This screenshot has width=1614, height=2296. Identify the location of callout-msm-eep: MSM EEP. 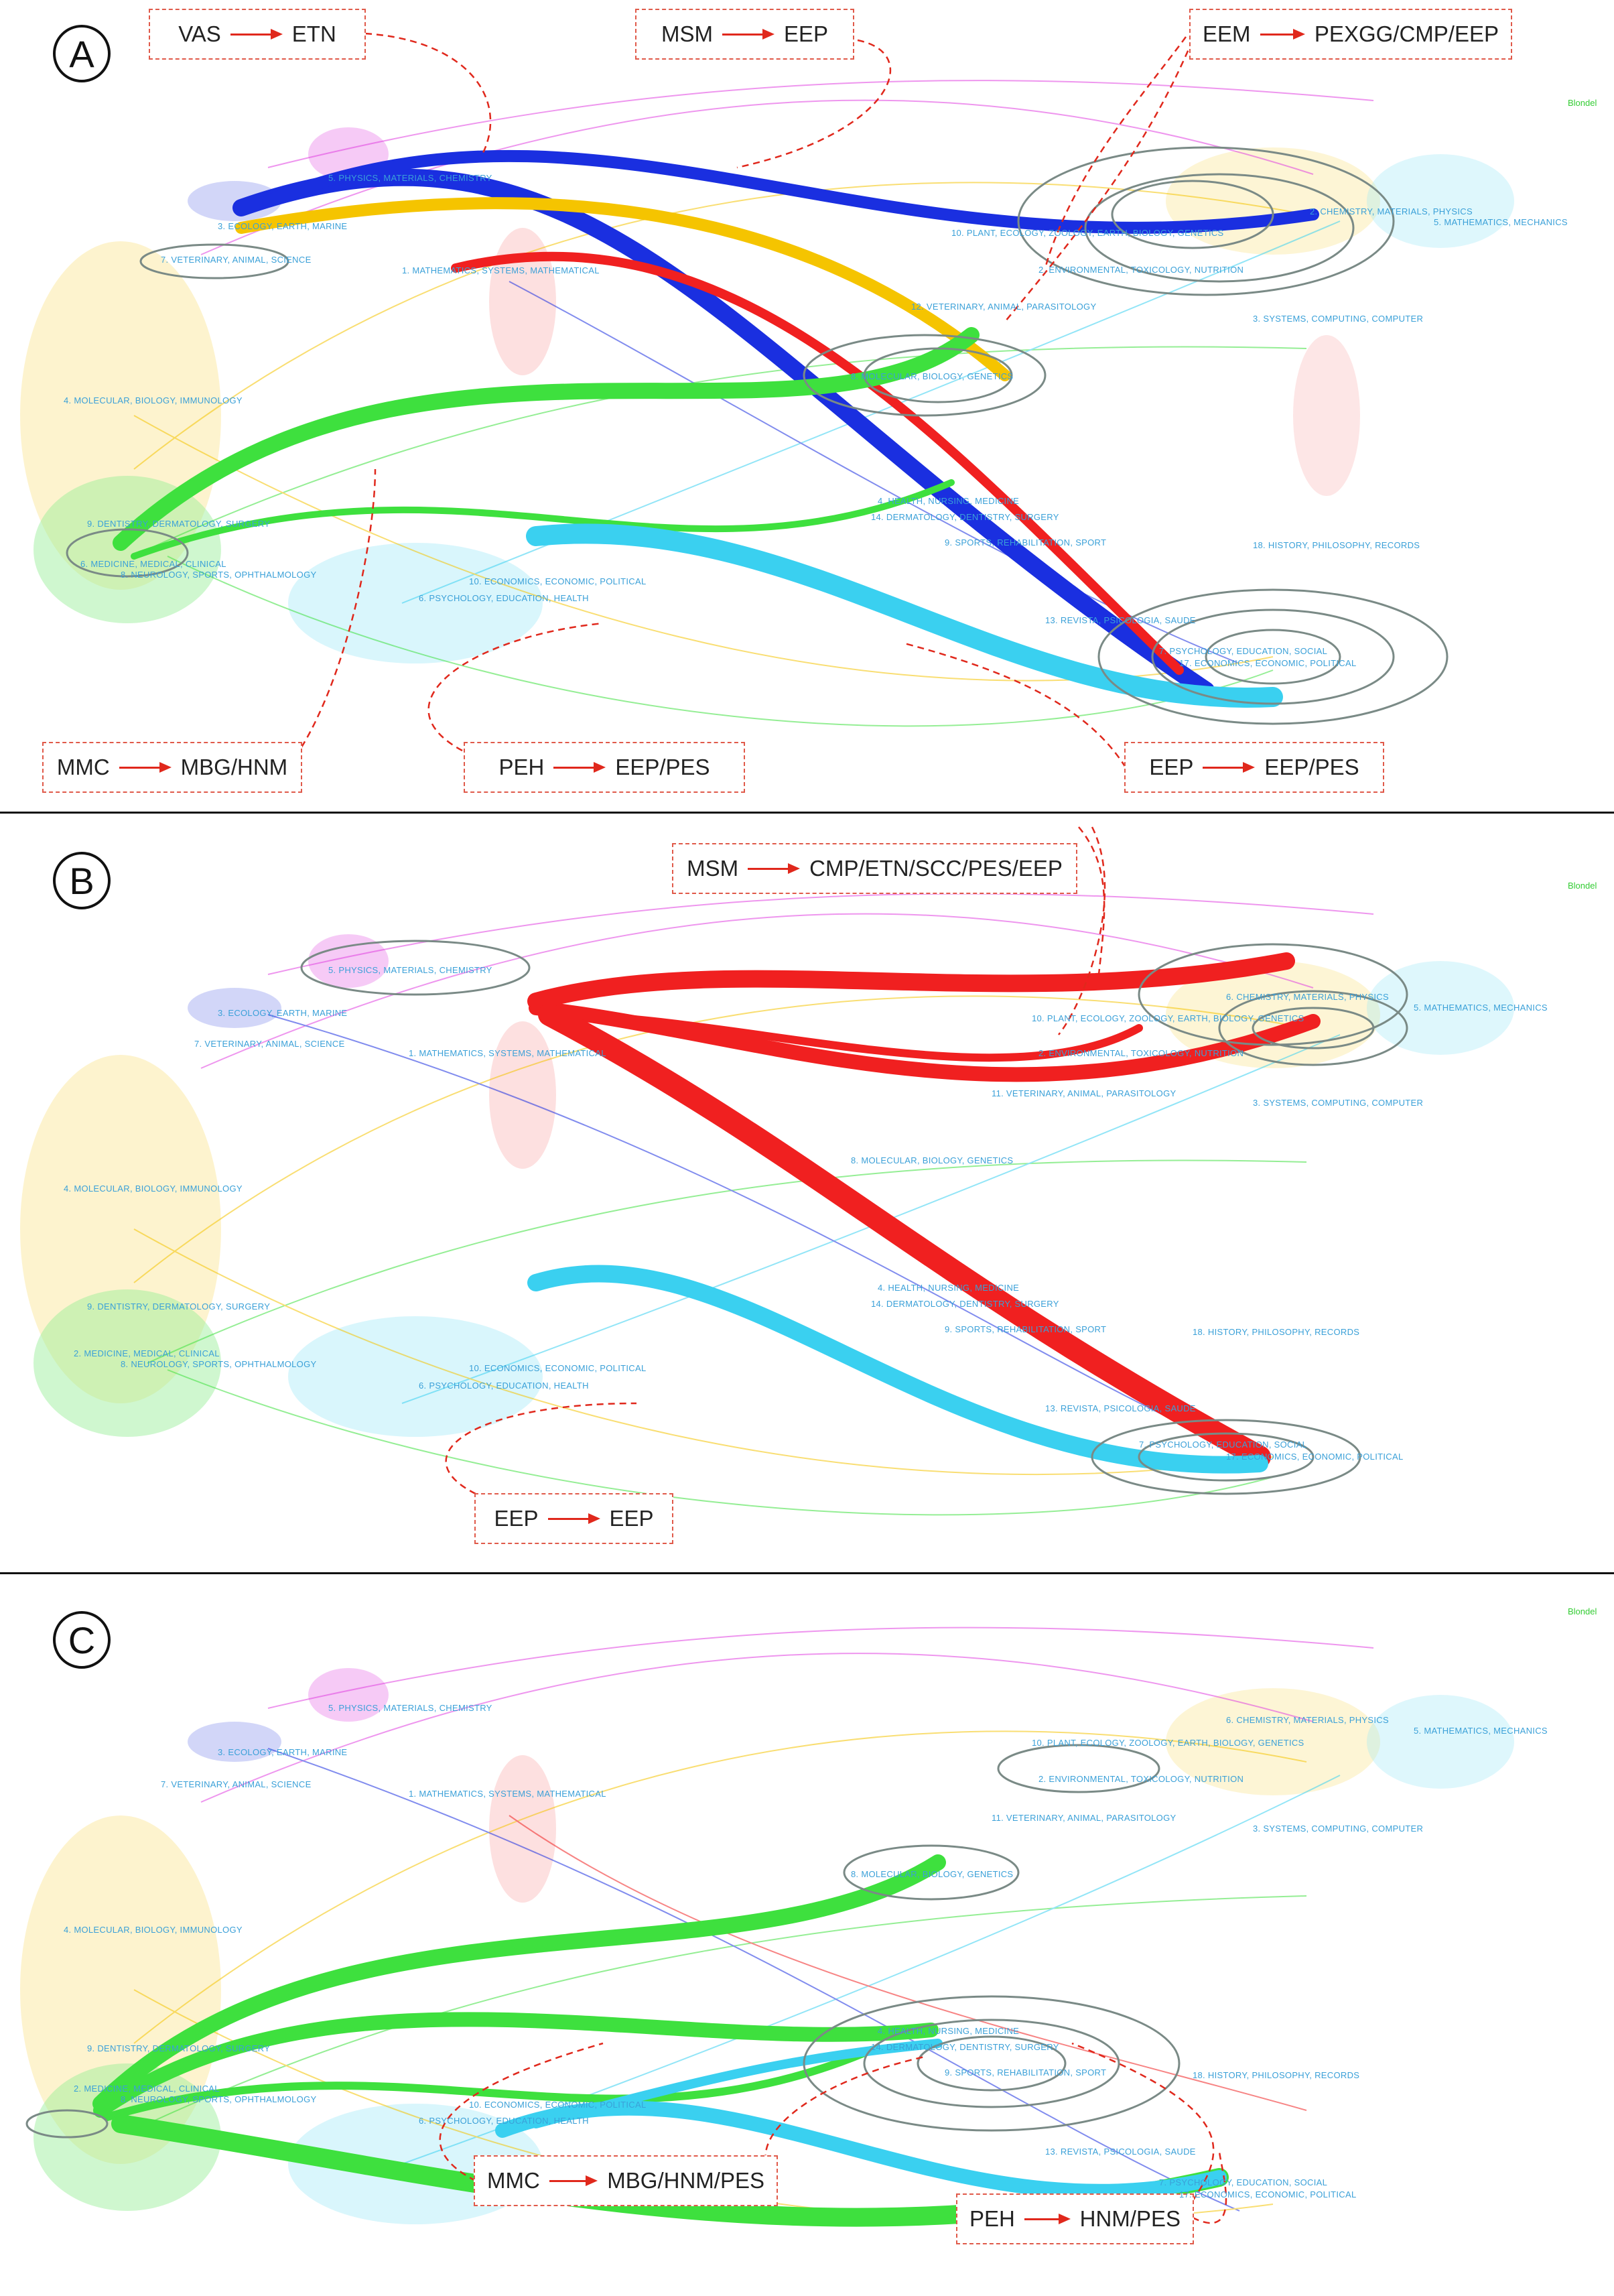
(744, 34).